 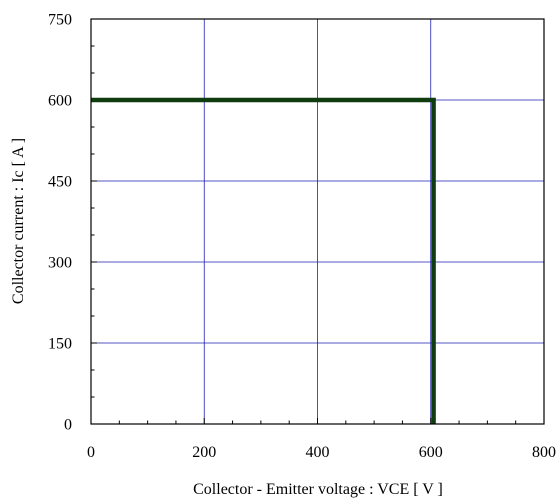 I want to click on x-tick-label: 0, so click(x=91, y=452).